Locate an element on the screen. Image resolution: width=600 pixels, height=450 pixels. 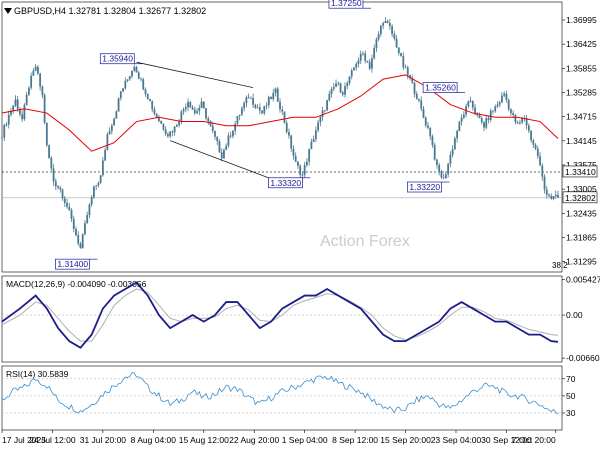
macd-line is located at coordinates (280, 315).